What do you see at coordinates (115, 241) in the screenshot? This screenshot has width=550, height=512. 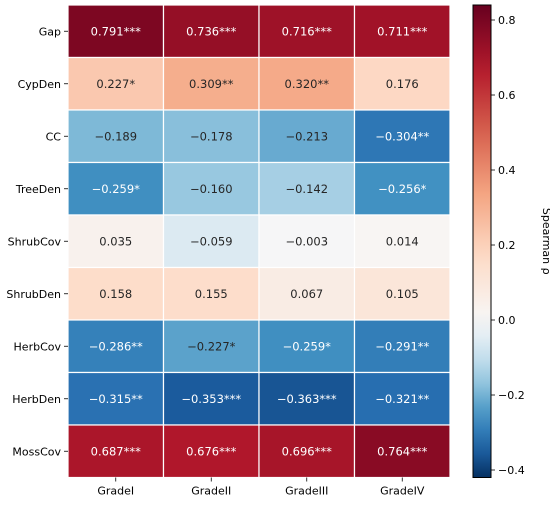 I see `cell-value-label: 0.035` at bounding box center [115, 241].